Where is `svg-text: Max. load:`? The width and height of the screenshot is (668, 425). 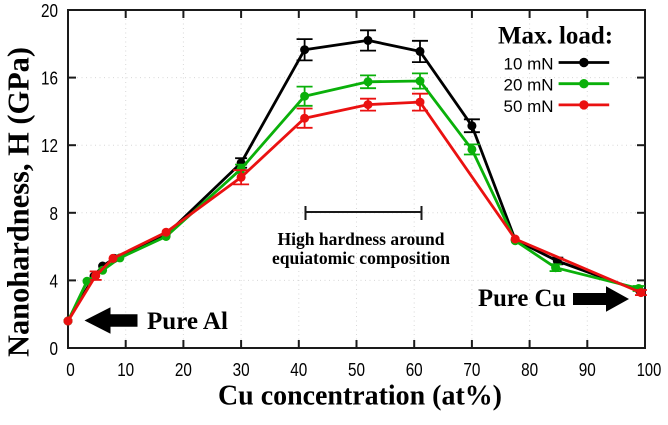 svg-text: Max. load: is located at coordinates (555, 34).